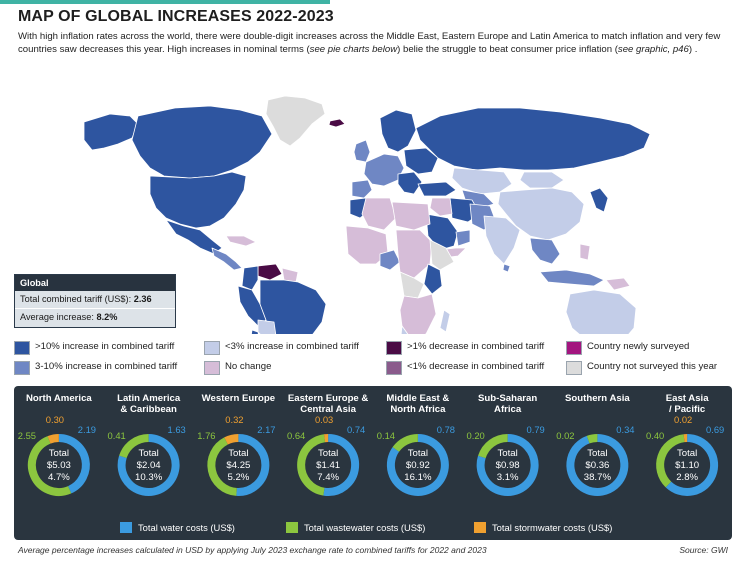 This screenshot has height=563, width=746. I want to click on region-southeast-asia, so click(545, 251).